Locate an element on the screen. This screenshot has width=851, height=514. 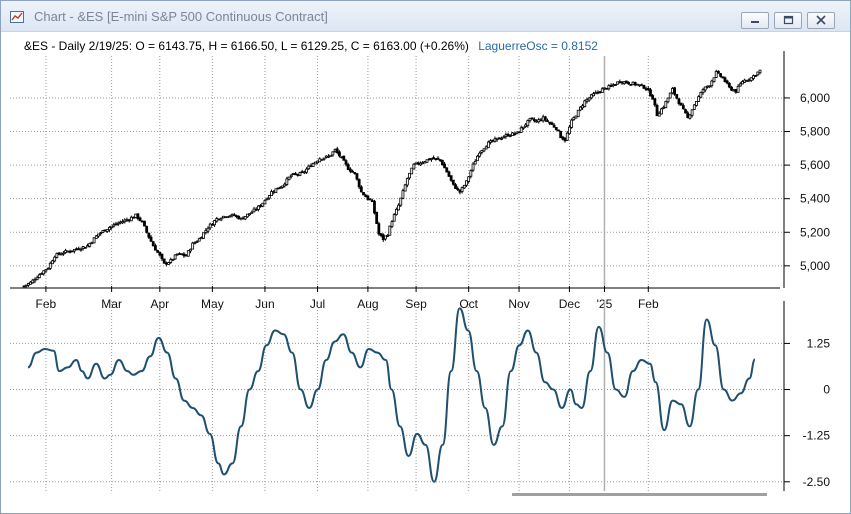
close-button is located at coordinates (821, 20).